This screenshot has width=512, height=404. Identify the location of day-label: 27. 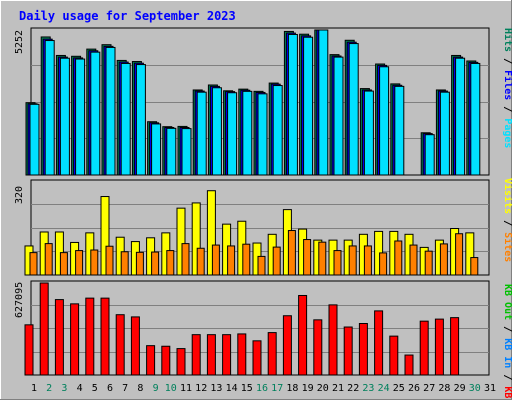
(429, 388).